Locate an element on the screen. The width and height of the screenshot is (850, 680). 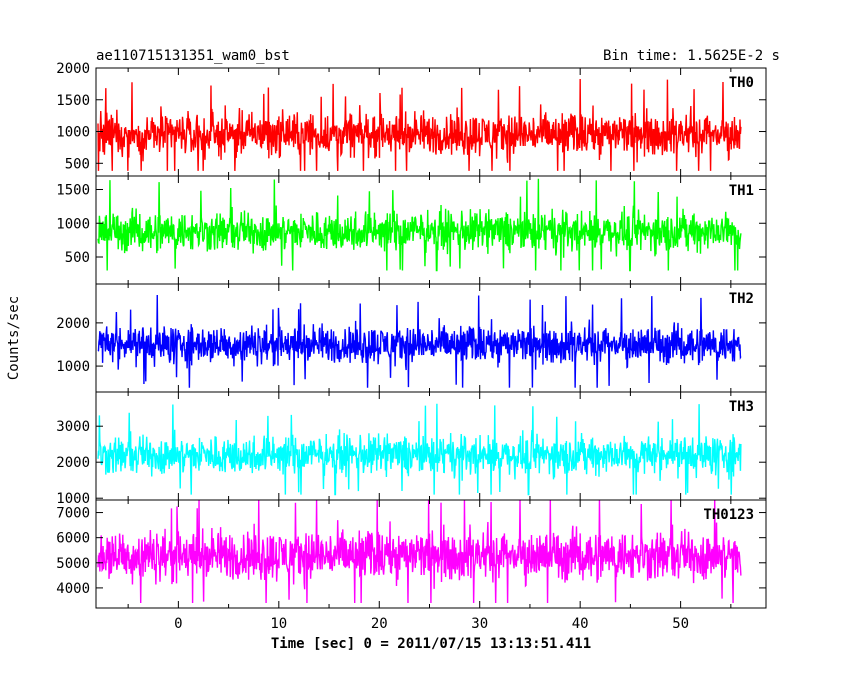
y-tick-label: 4000 is located at coordinates (73, 589).